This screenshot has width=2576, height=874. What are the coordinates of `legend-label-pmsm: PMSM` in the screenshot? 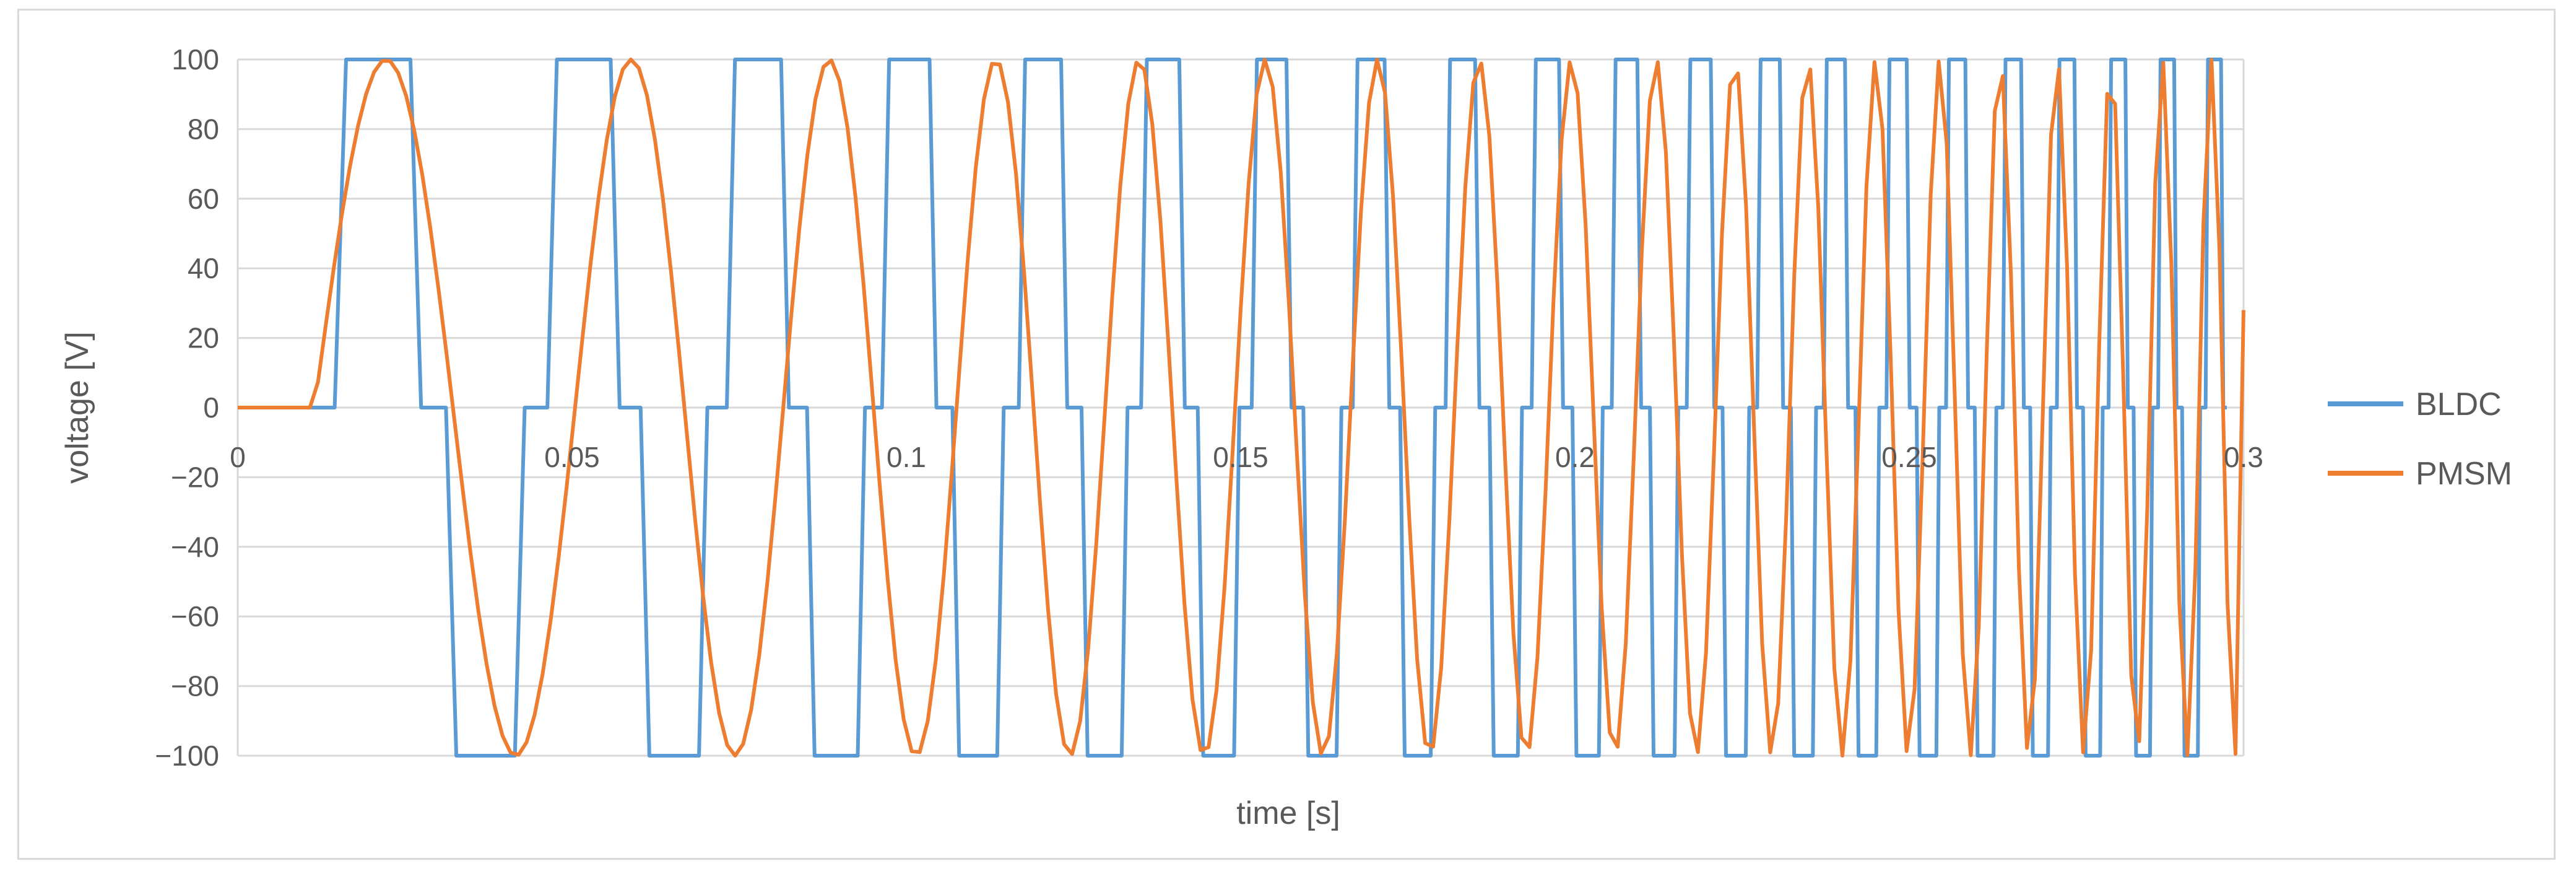 It's located at (2464, 474).